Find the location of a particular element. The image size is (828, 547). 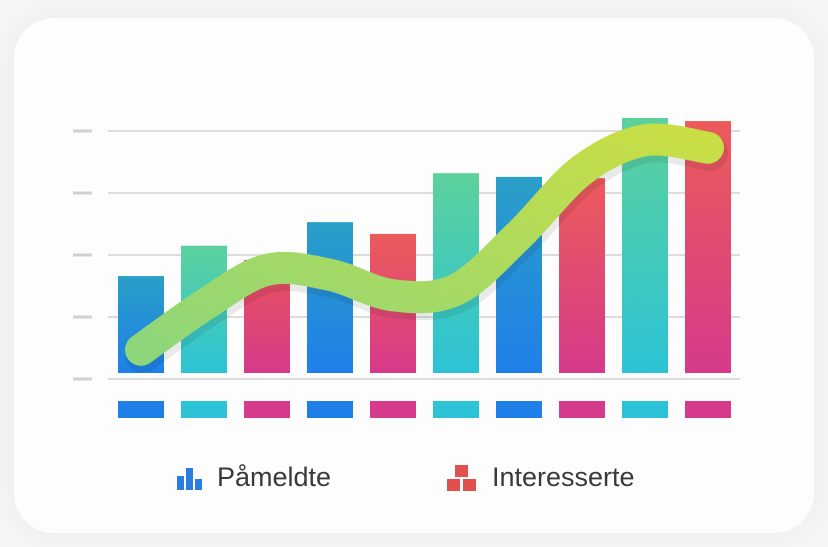

legend-item-pameldte: Påmeldte is located at coordinates (253, 477).